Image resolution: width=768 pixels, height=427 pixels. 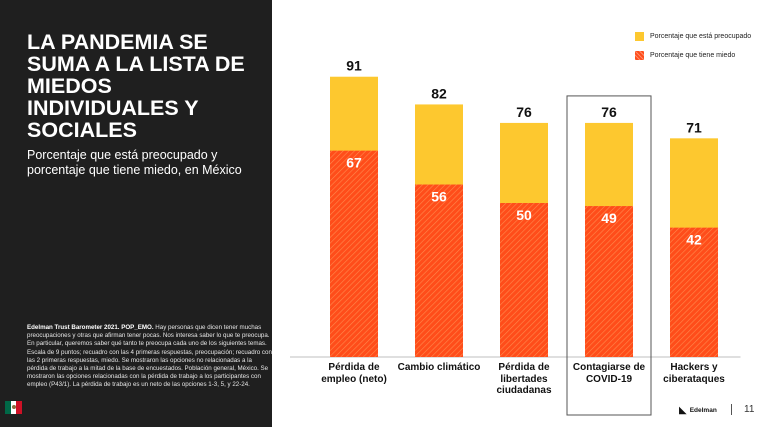 I want to click on data-label-worried: 71, so click(x=694, y=127).